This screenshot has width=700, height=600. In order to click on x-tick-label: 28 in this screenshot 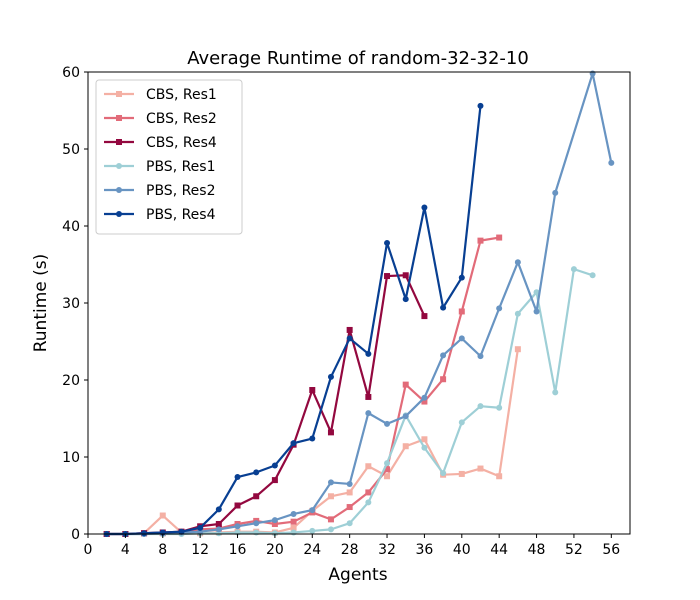, I will do `click(350, 550)`.